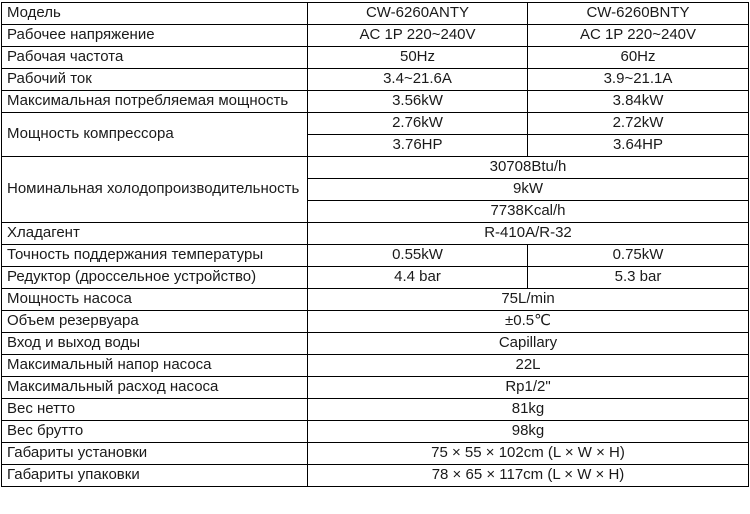  What do you see at coordinates (638, 145) in the screenshot?
I see `spec-value: 3.64HP` at bounding box center [638, 145].